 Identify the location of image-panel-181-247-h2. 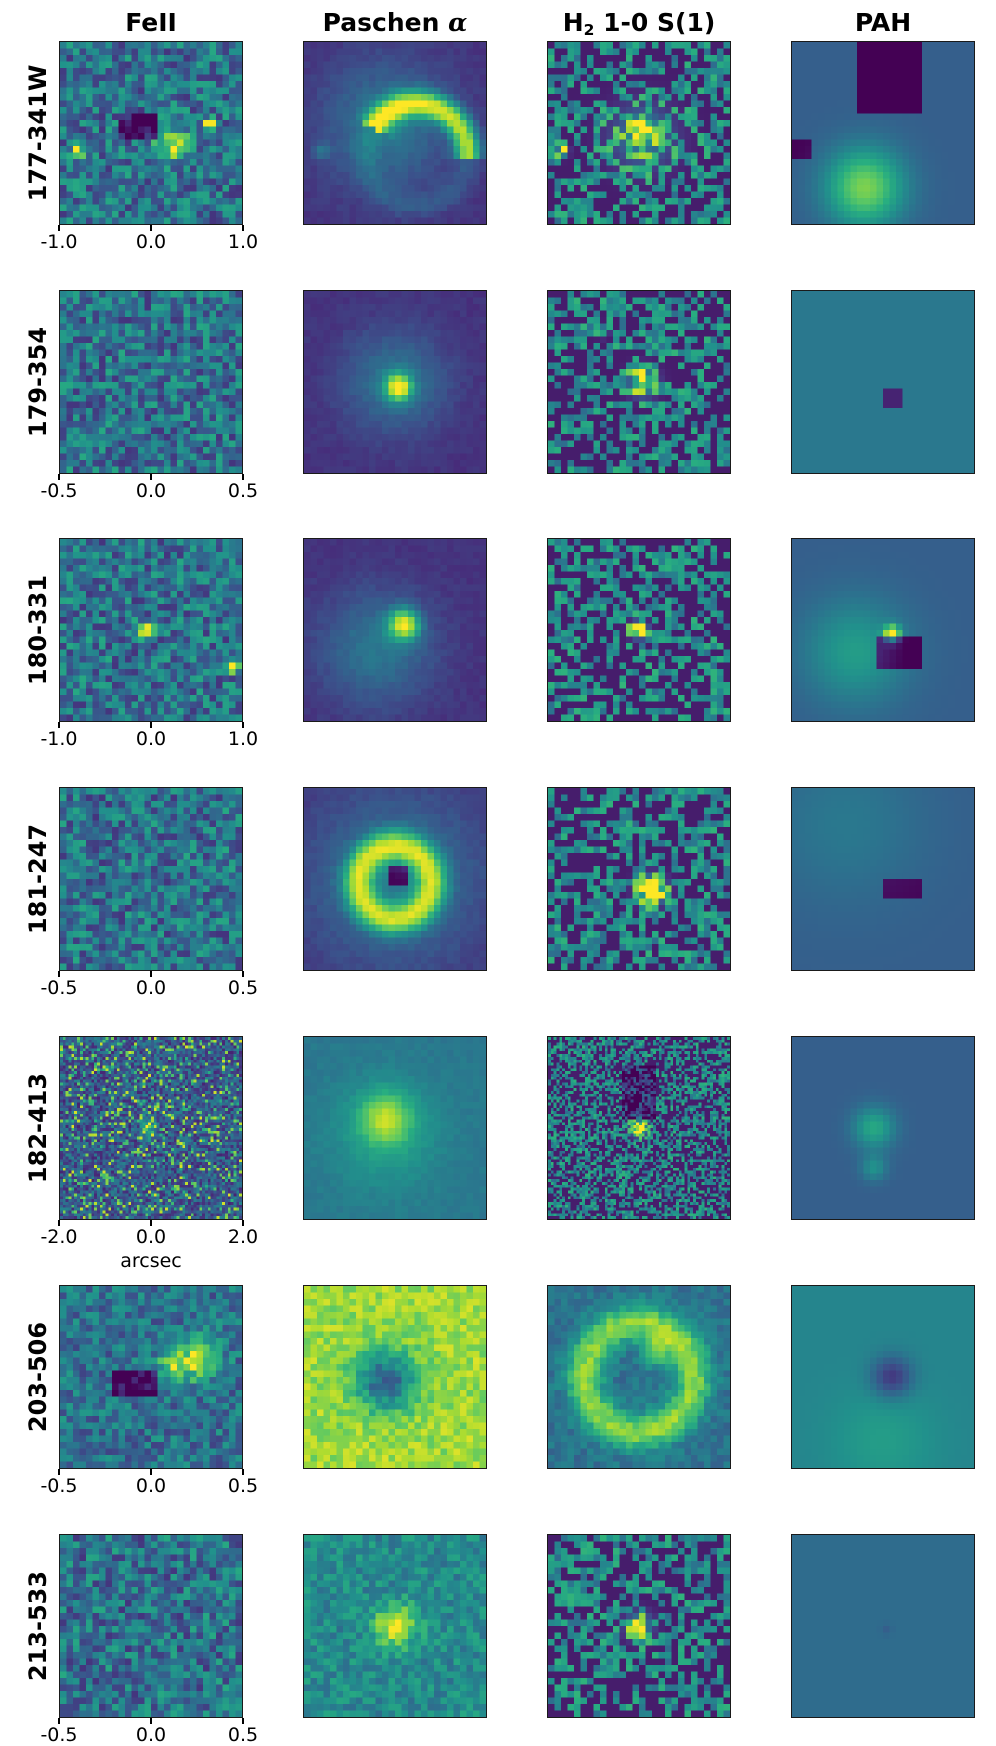
(639, 879).